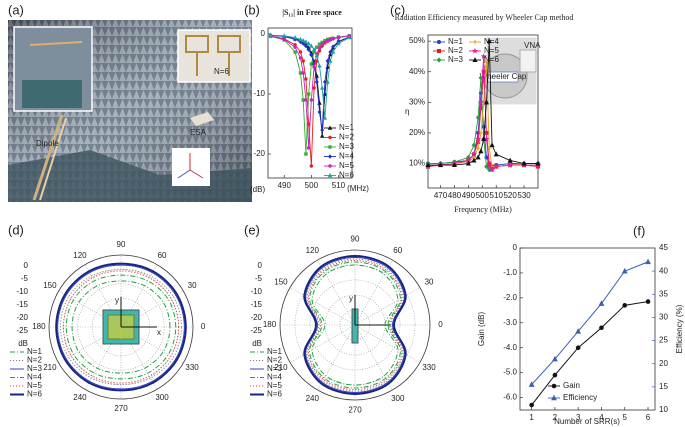  I want to click on esa, so click(202, 119).